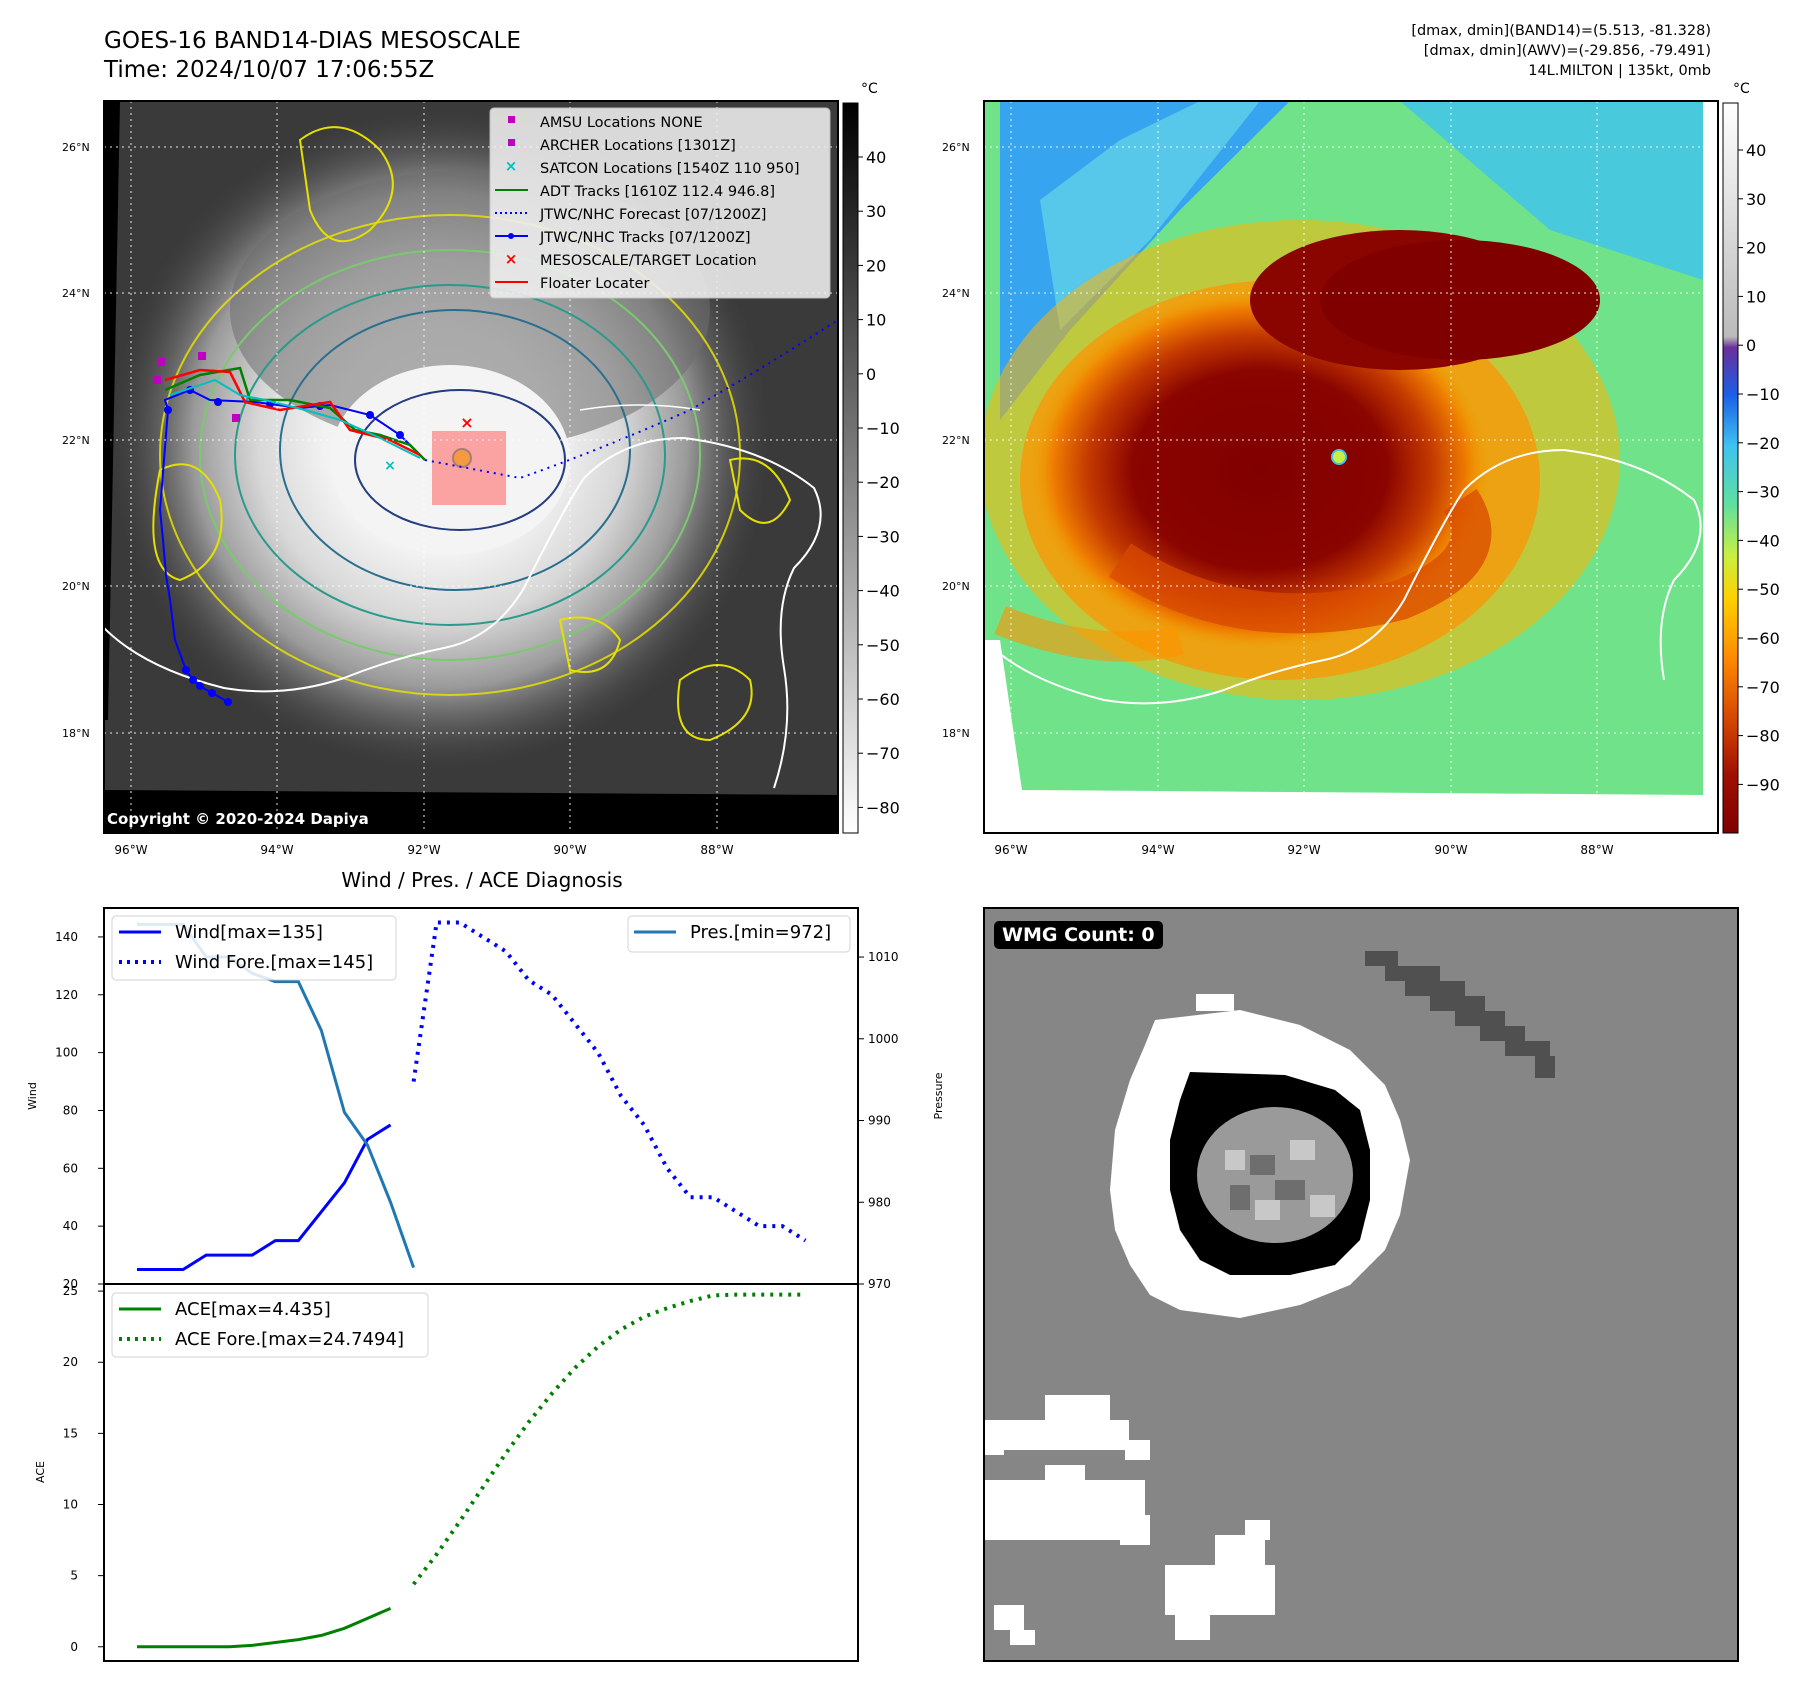  What do you see at coordinates (1561, 31) in the screenshot?
I see `info-band14-range: [dmax, dmin](BAND14)=(5.513, -81.328)` at bounding box center [1561, 31].